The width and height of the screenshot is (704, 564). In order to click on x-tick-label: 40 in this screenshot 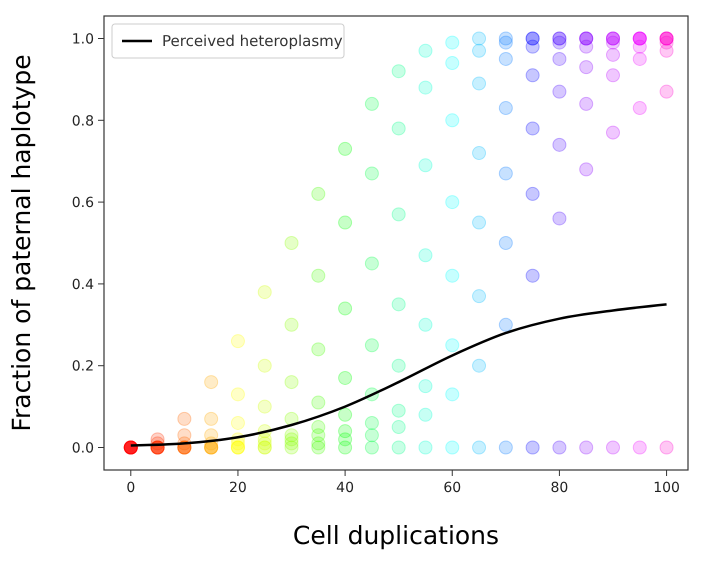, I will do `click(345, 488)`.